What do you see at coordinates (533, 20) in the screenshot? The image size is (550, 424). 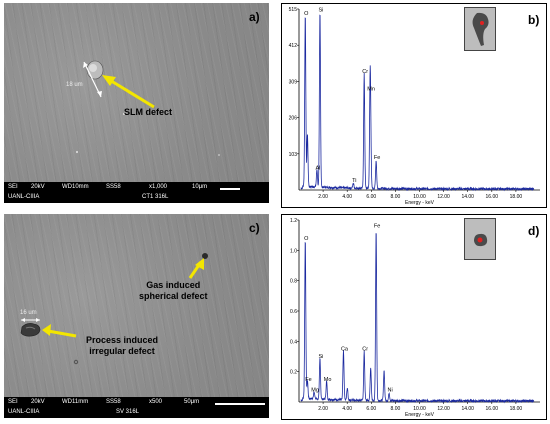 I see `panel-letter-b: b)` at bounding box center [533, 20].